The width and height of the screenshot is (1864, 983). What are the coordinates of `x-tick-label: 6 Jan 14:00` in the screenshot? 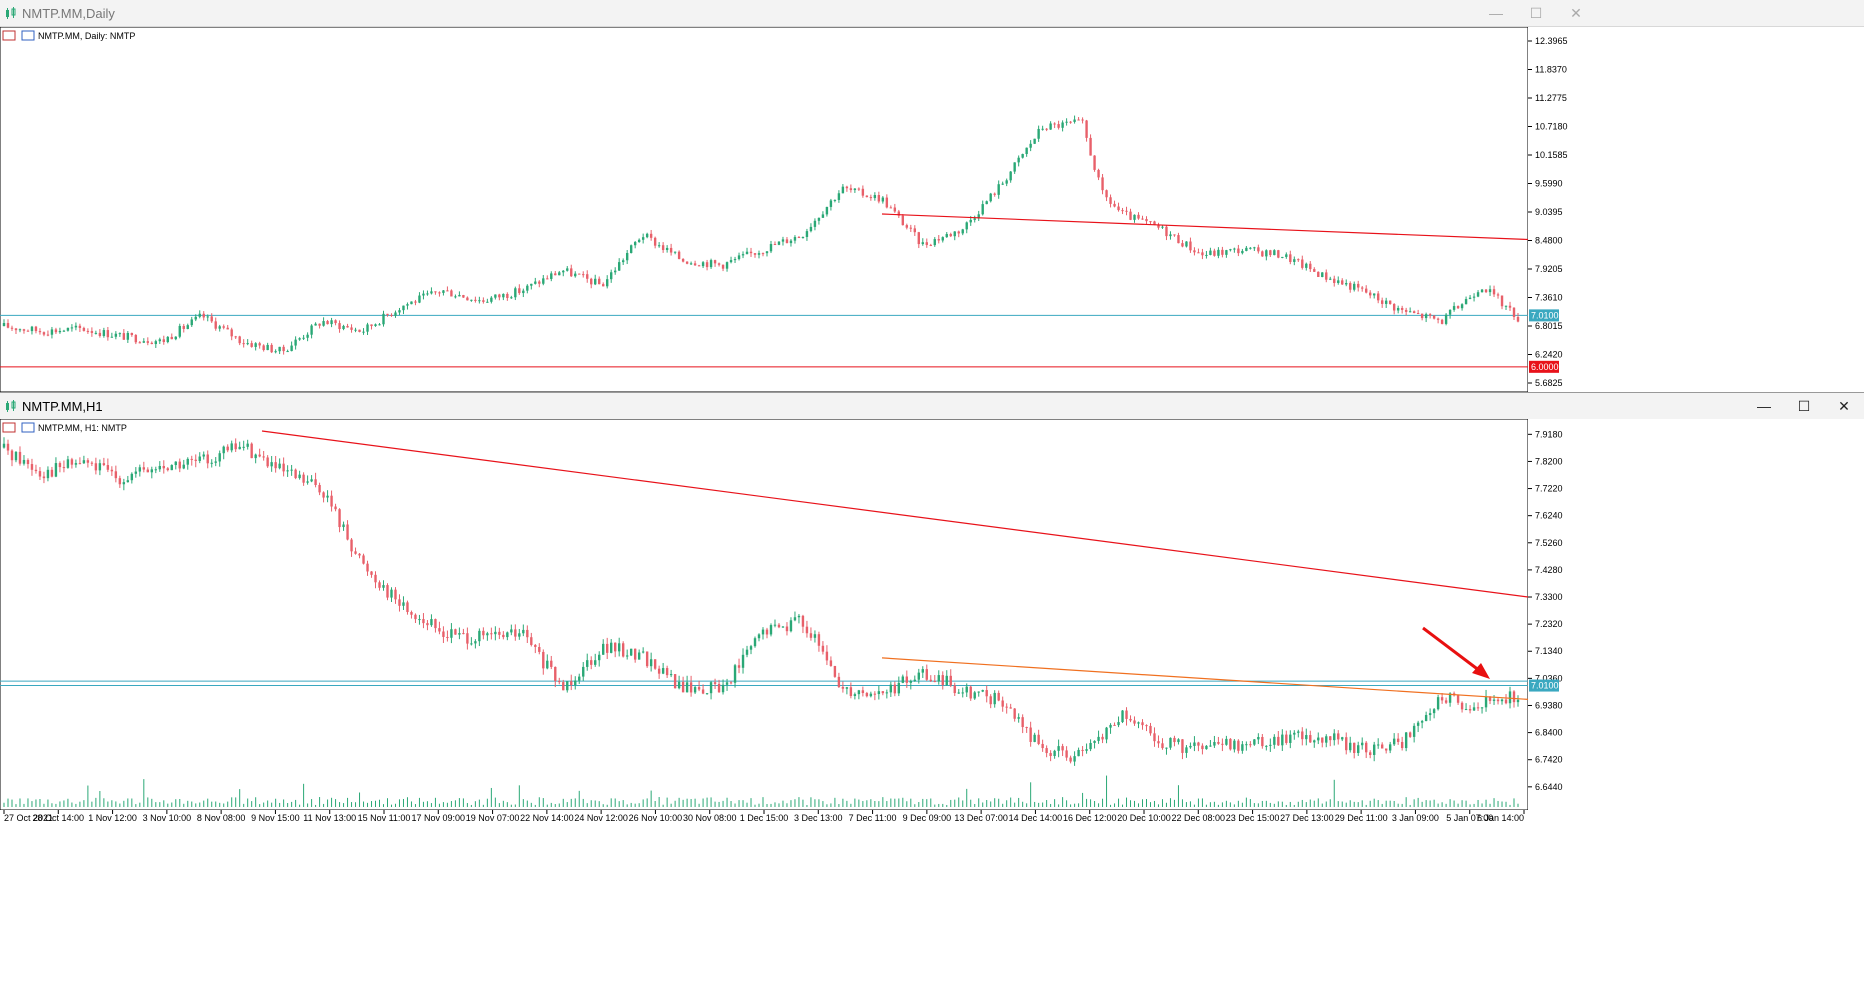 It's located at (1500, 818).